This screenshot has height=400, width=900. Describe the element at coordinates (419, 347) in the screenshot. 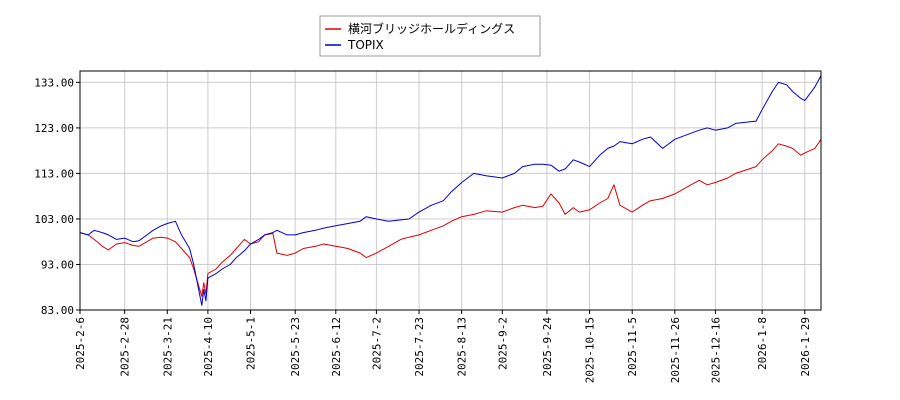

I see `x-tick-label: 2025-7-23` at that location.